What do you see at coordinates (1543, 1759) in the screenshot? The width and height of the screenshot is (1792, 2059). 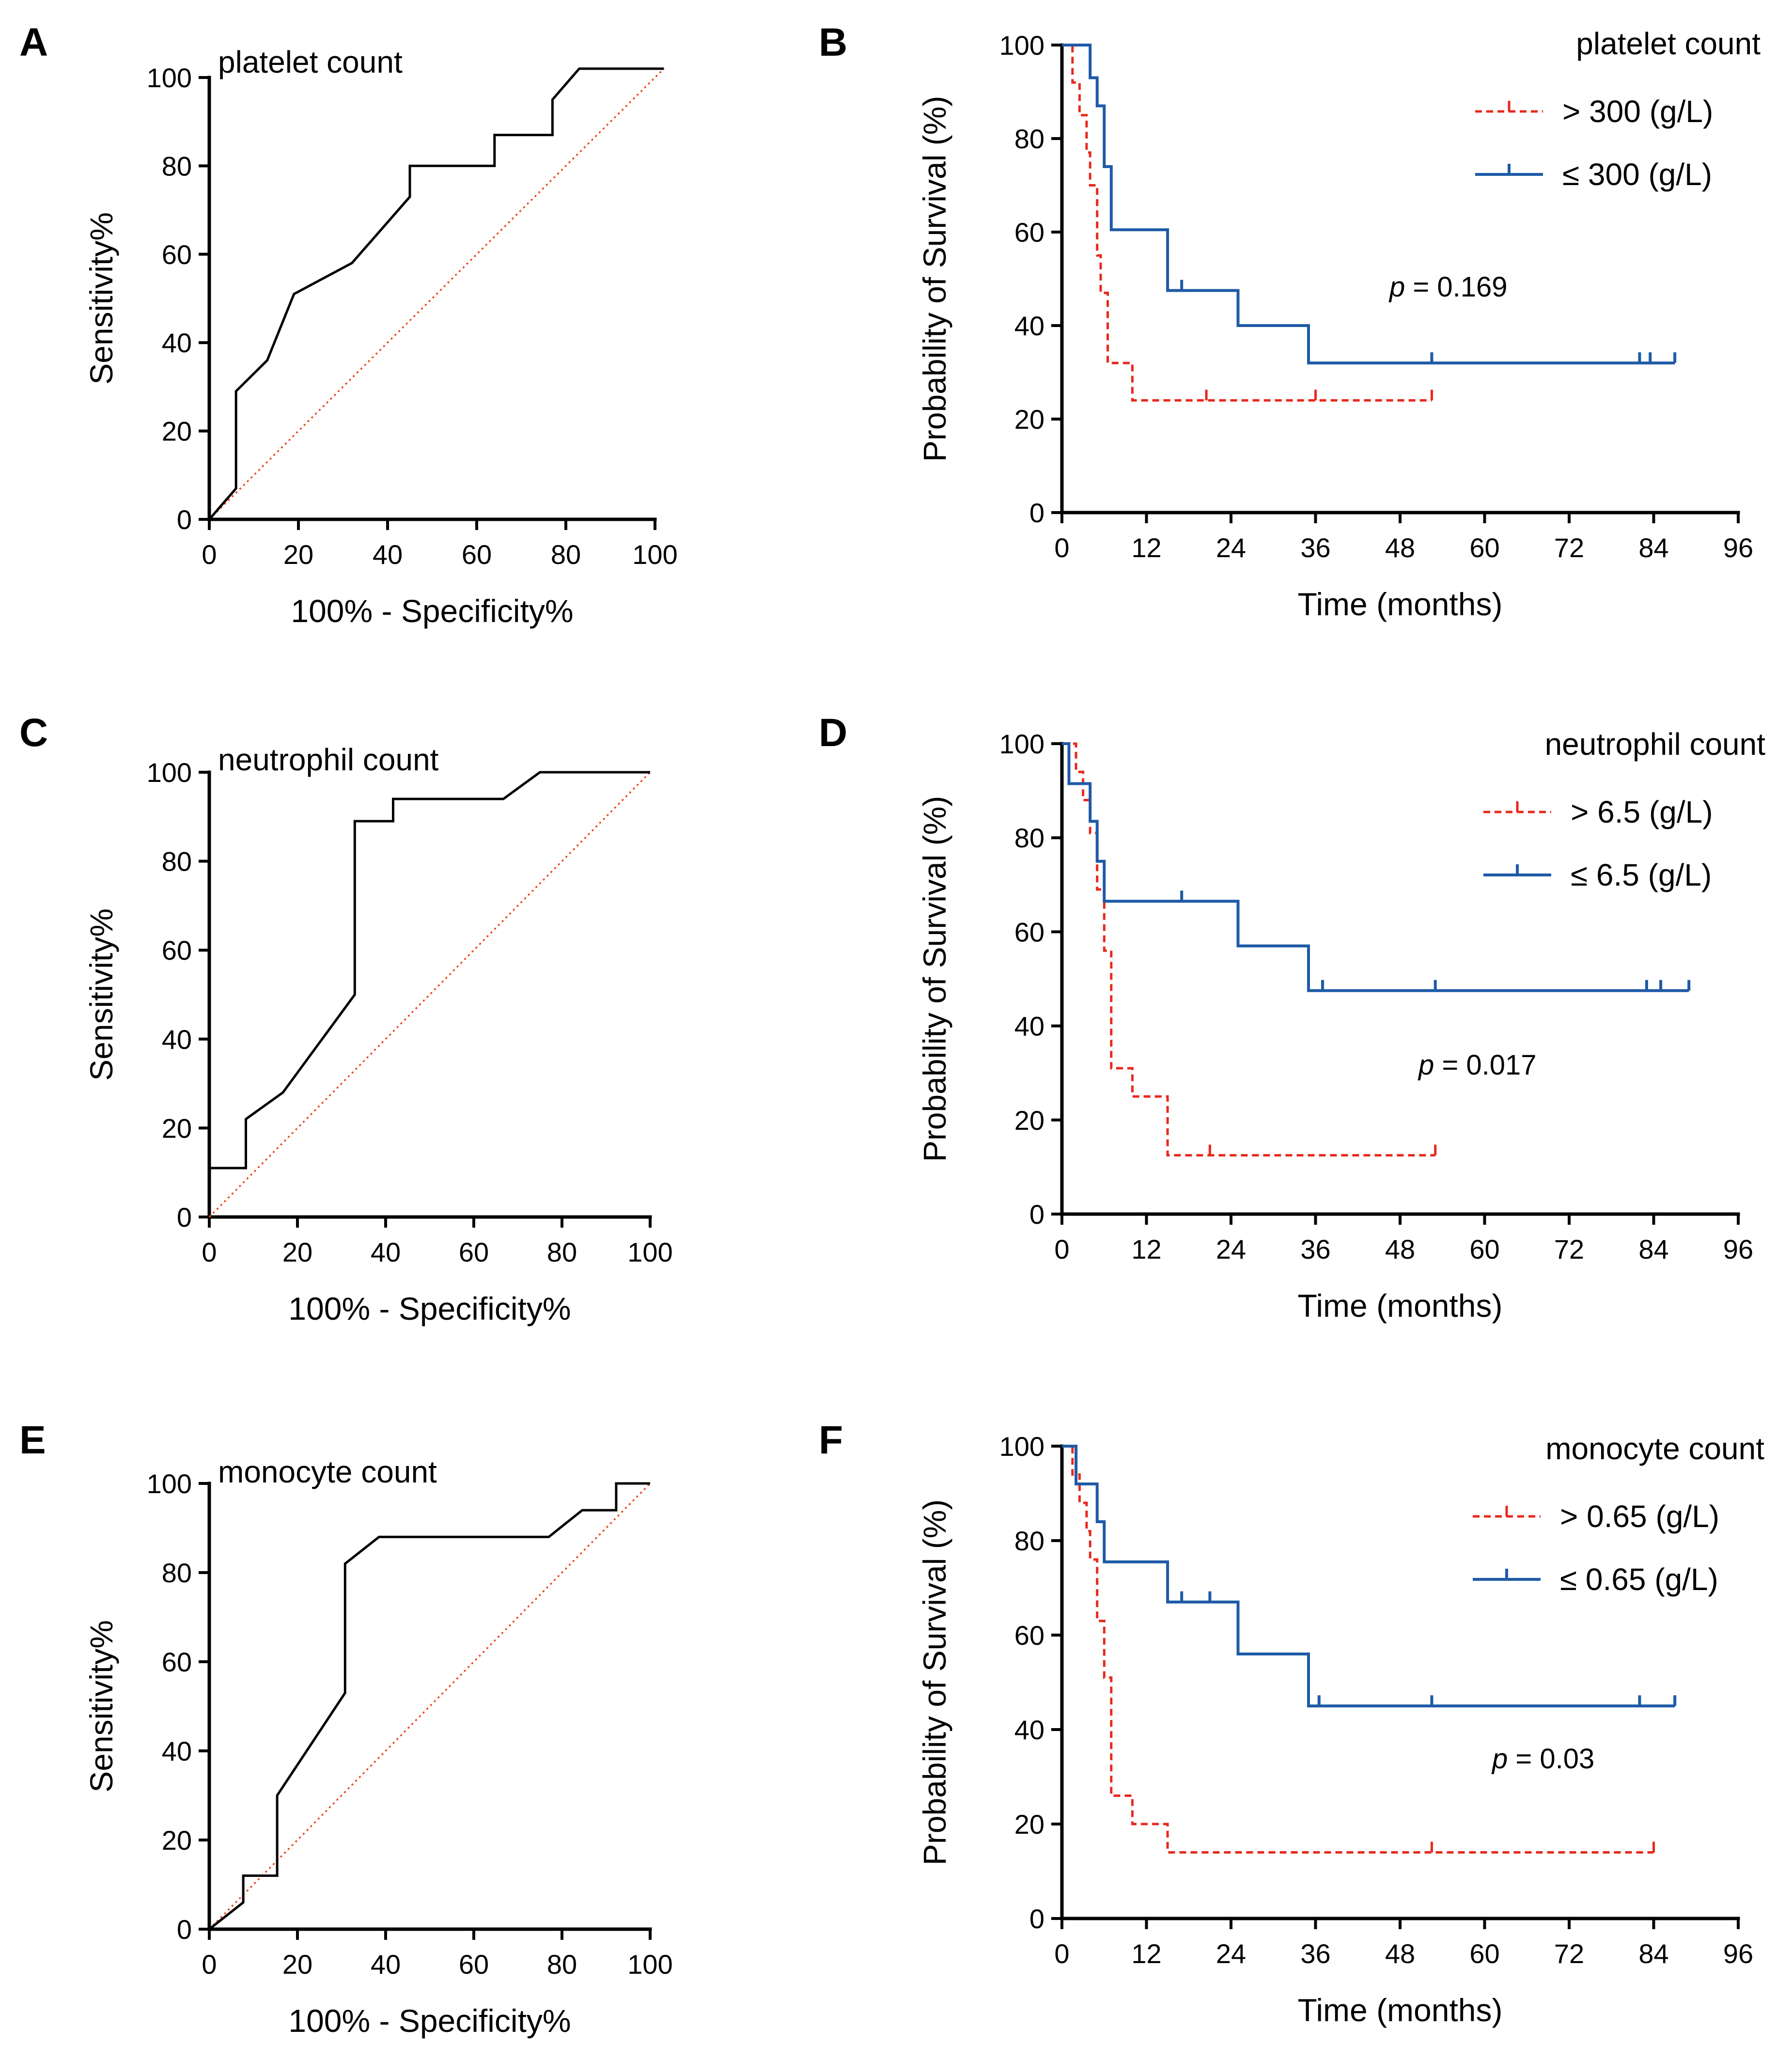 I see `p-value: p = 0.03` at bounding box center [1543, 1759].